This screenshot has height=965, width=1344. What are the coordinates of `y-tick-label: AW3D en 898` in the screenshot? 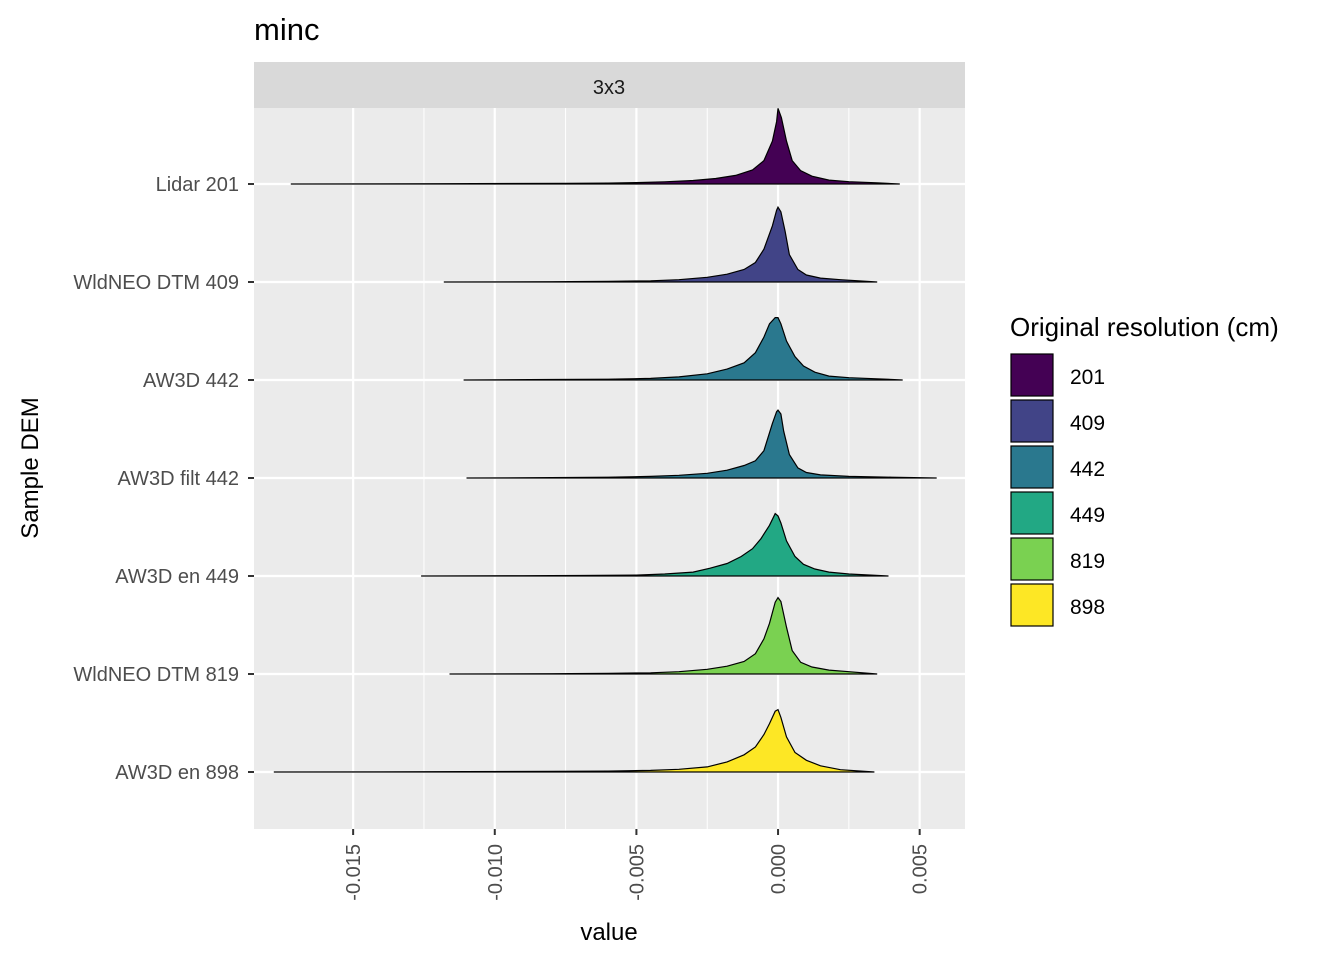 It's located at (177, 773).